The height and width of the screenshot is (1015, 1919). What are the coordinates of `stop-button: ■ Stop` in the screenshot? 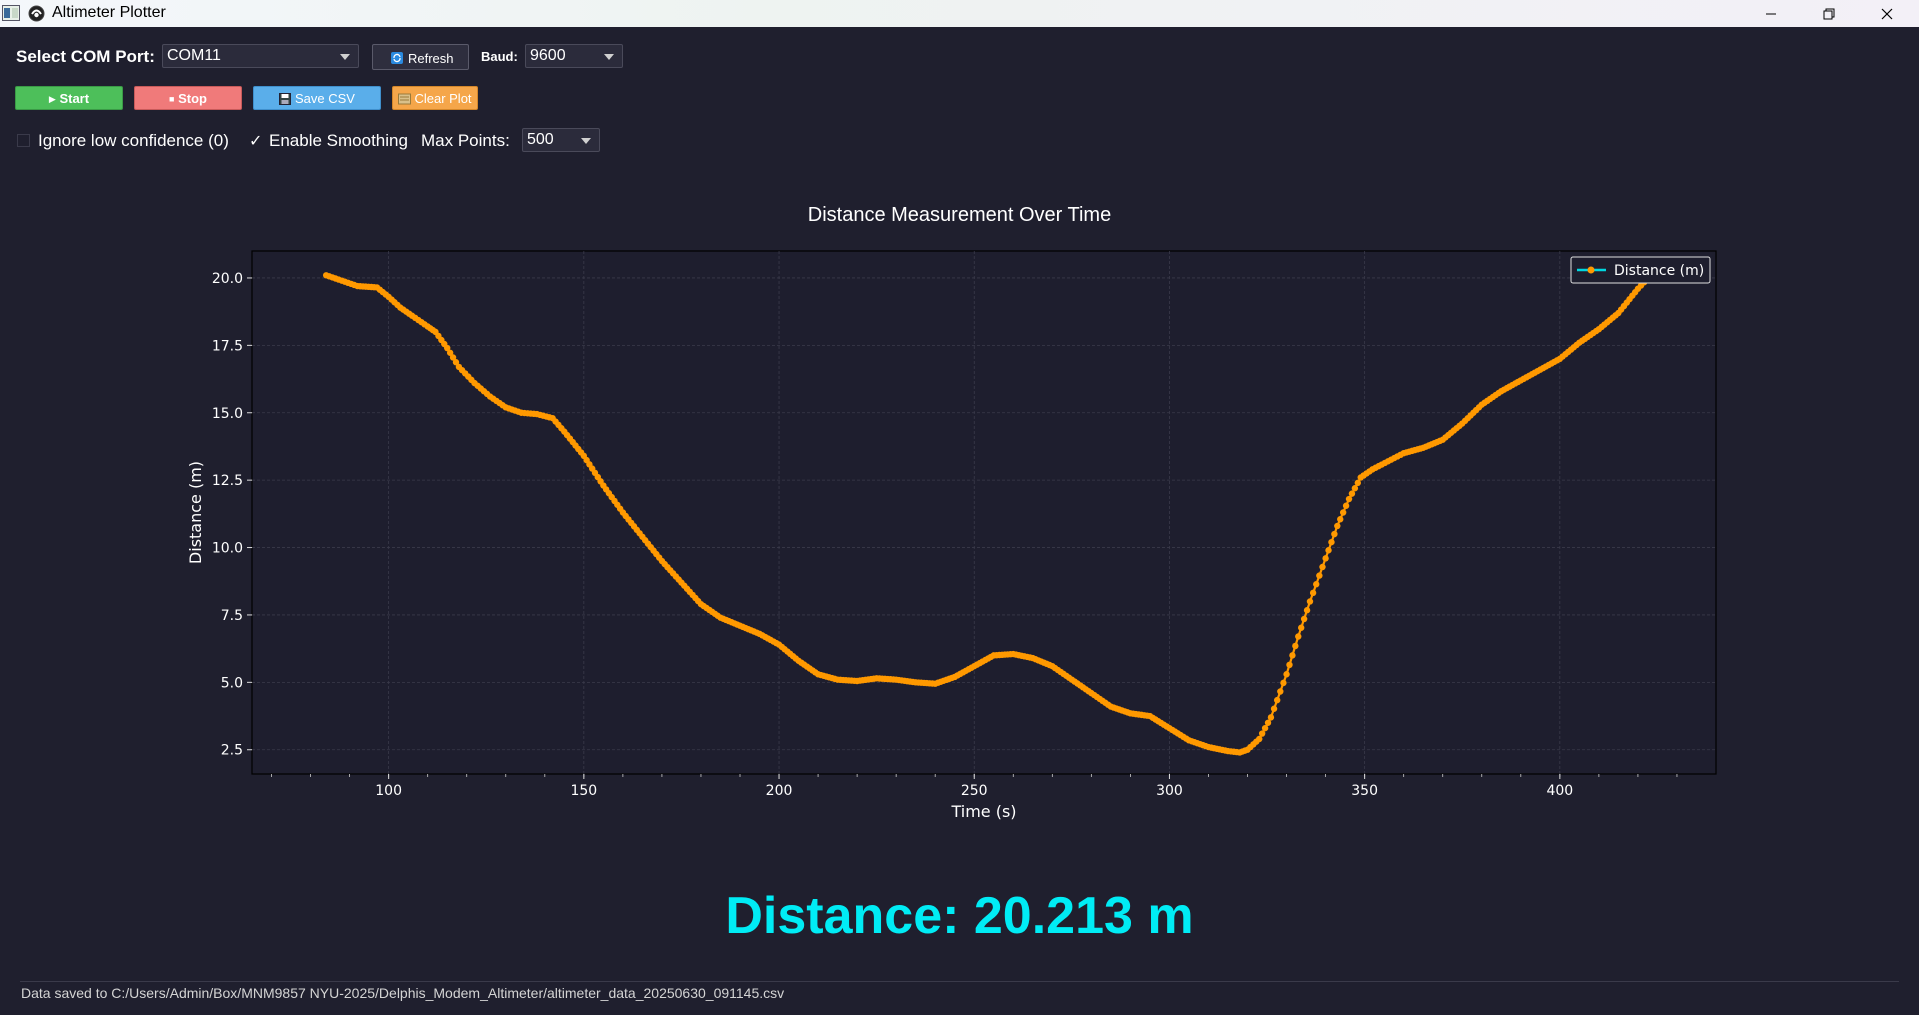 It's located at (188, 98).